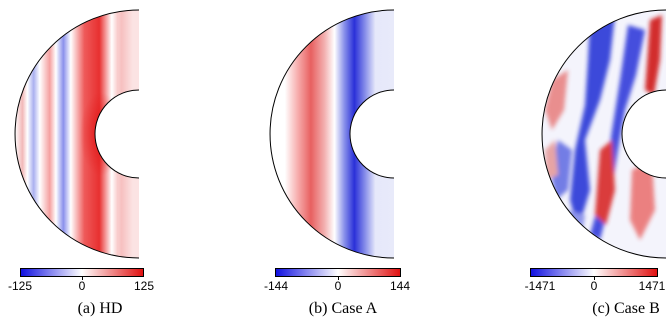 The width and height of the screenshot is (669, 325). I want to click on colorbar-min-label: -144, so click(276, 286).